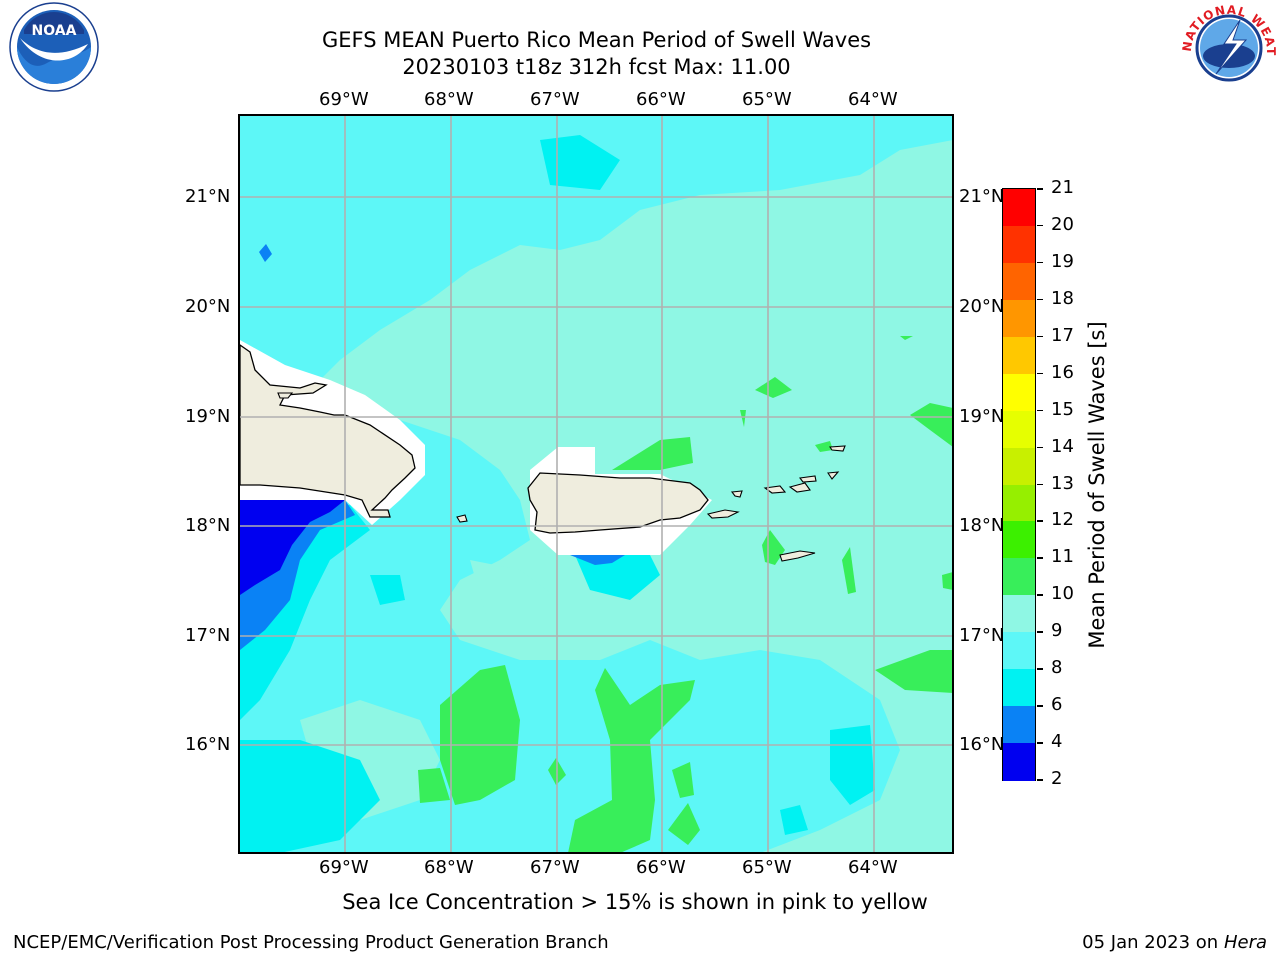 This screenshot has width=1280, height=960. I want to click on colorbar-tick-label: 17, so click(1062, 335).